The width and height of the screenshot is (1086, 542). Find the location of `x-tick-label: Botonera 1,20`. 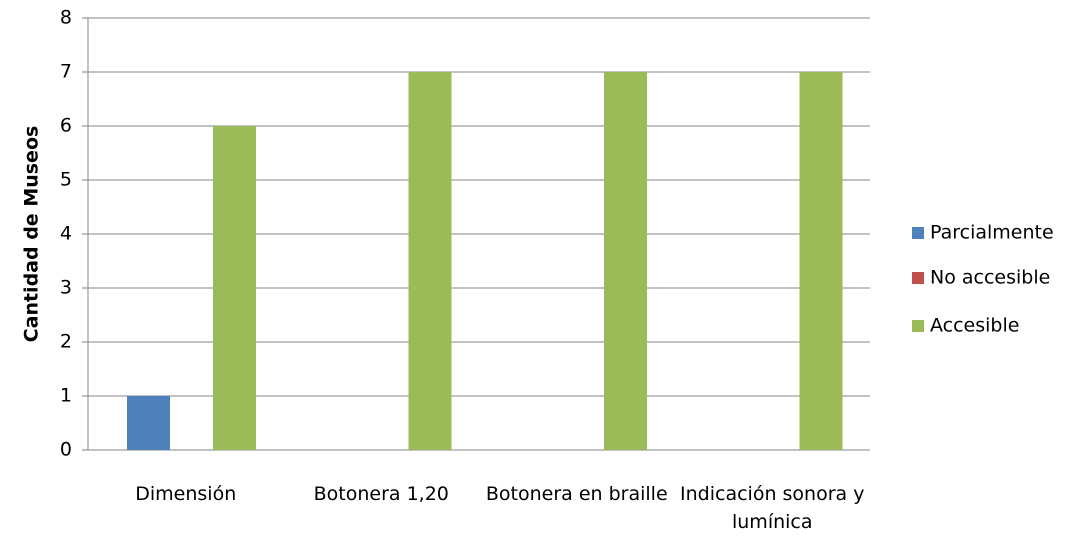

x-tick-label: Botonera 1,20 is located at coordinates (381, 494).